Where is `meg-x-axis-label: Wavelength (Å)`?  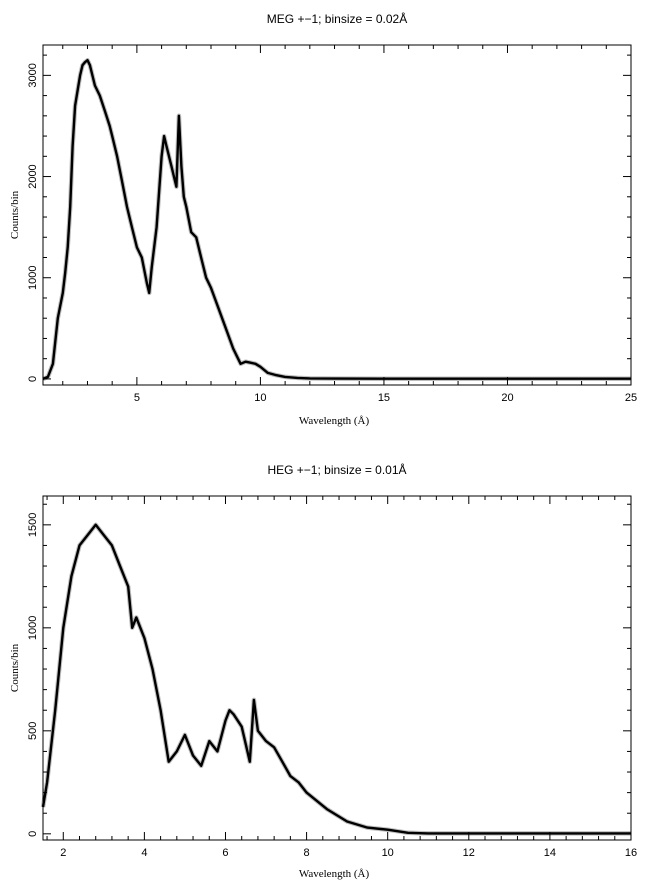
meg-x-axis-label: Wavelength (Å) is located at coordinates (334, 421).